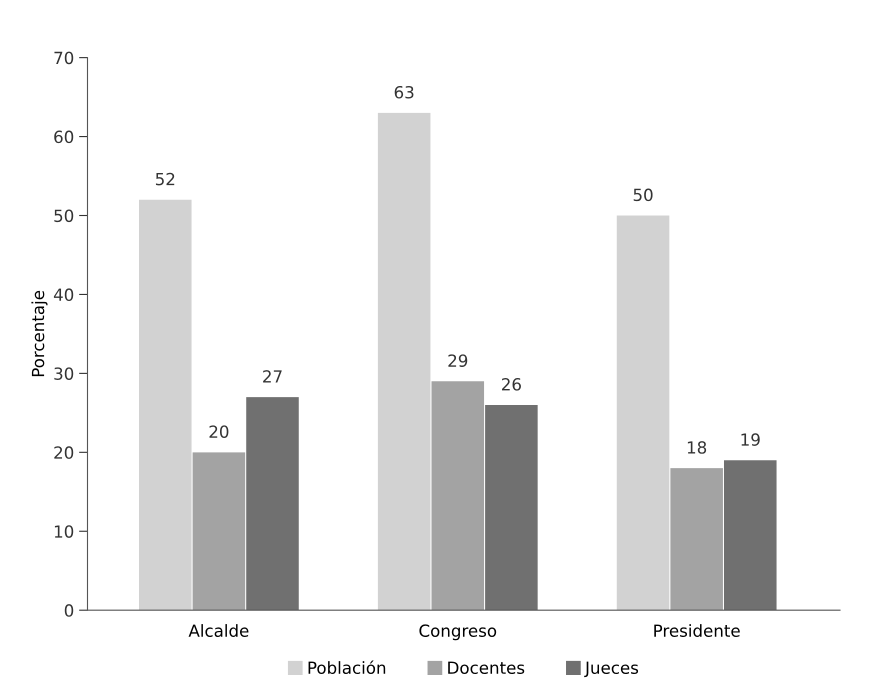 This screenshot has width=875, height=678. I want to click on y-tick-label: 30, so click(64, 373).